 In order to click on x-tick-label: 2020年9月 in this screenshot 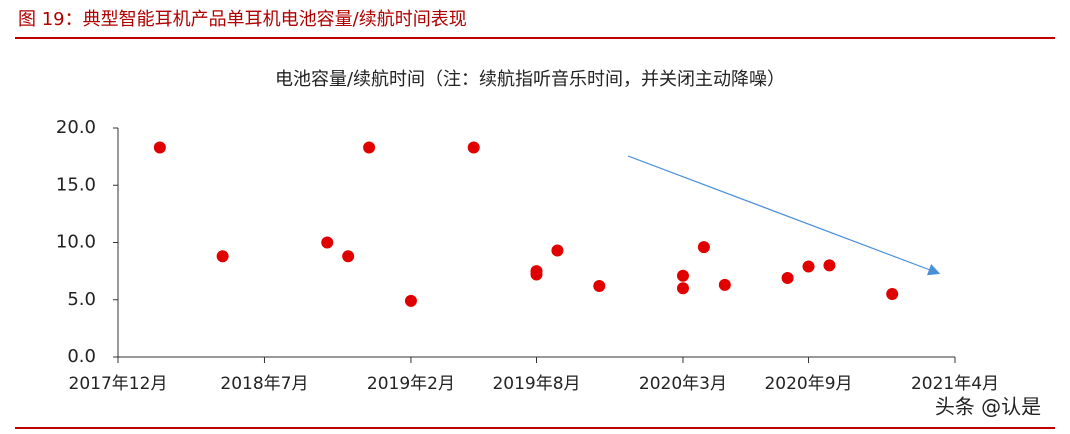, I will do `click(808, 384)`.